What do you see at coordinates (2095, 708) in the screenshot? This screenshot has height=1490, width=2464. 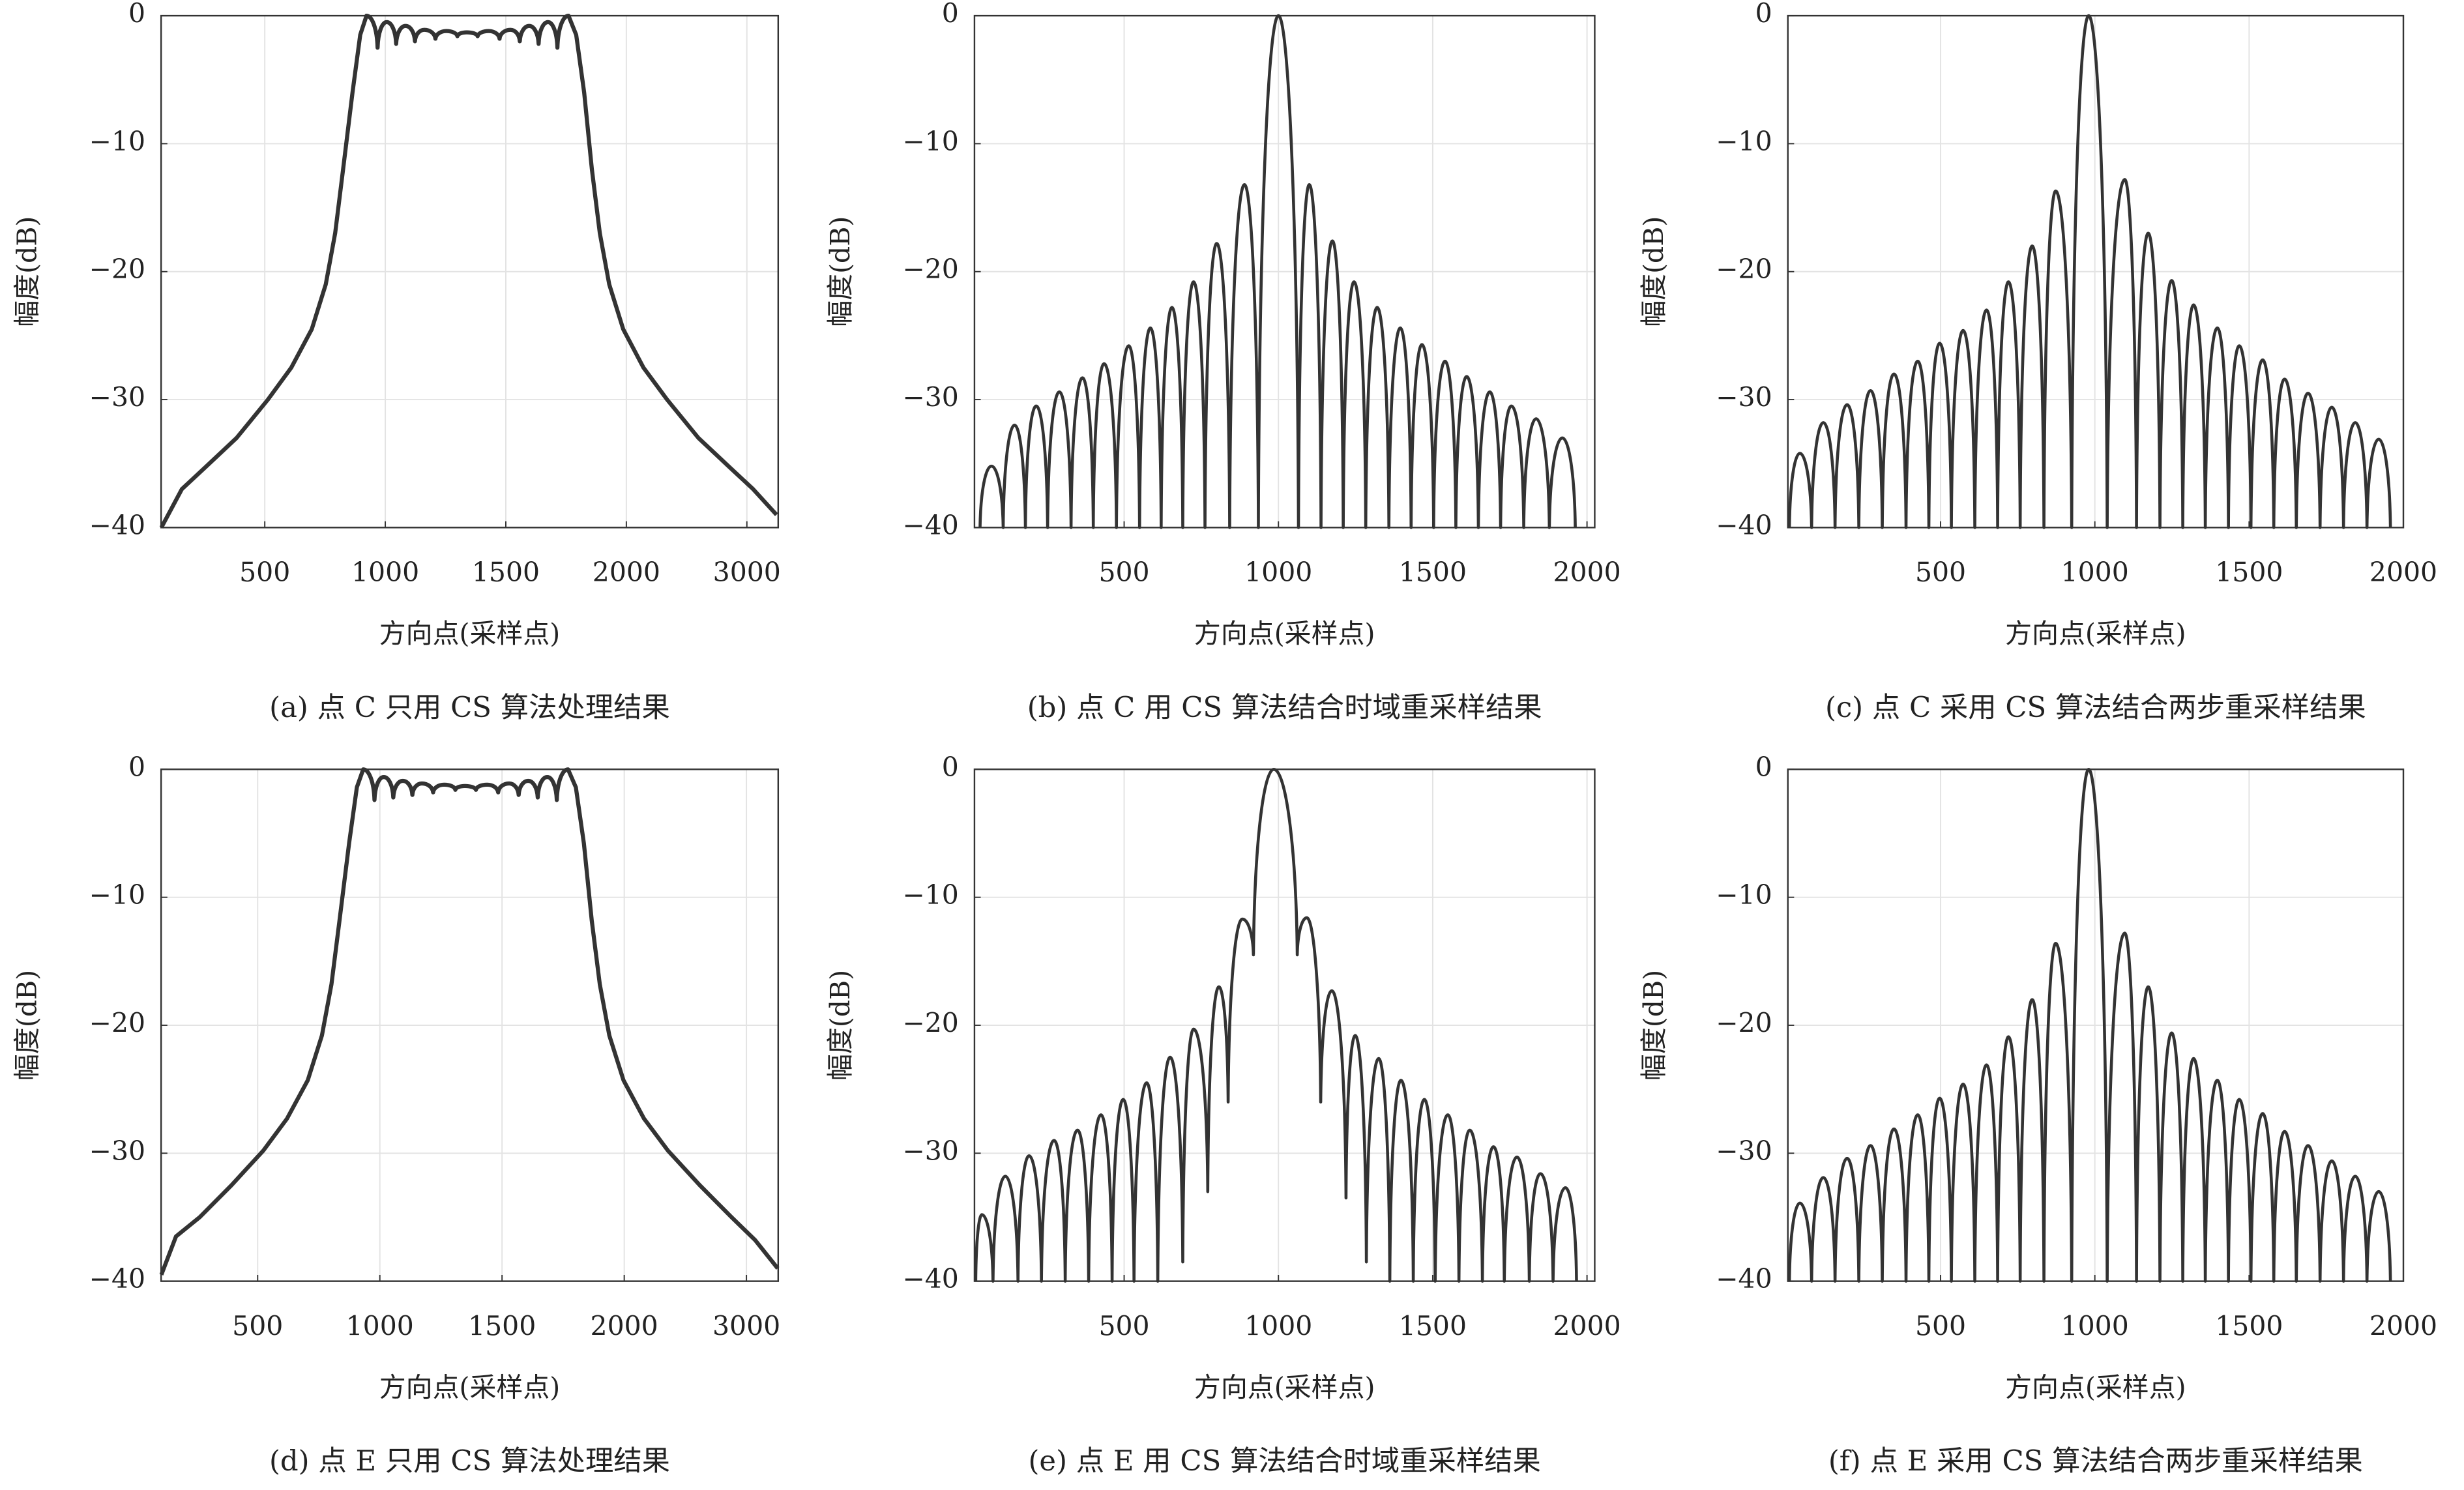 I see `caption: (c) 点 C 采用 CS 算法结合两步重采样结果` at bounding box center [2095, 708].